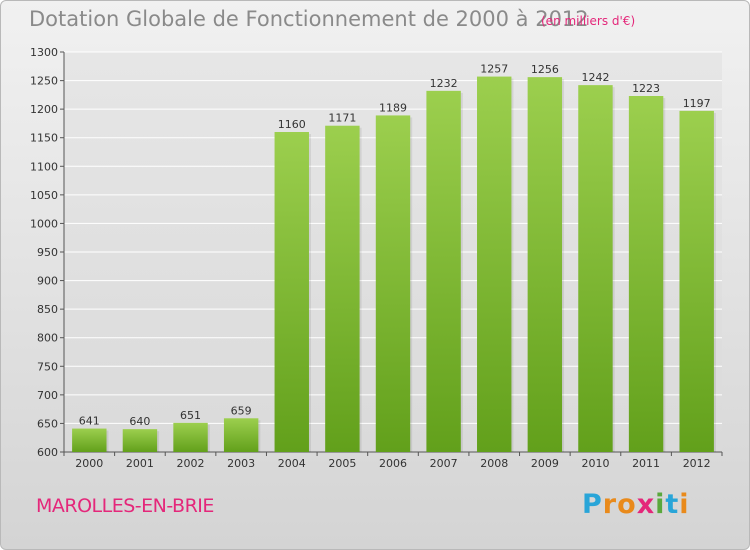 The height and width of the screenshot is (550, 750). Describe the element at coordinates (697, 463) in the screenshot. I see `x-tick-label: 2012` at that location.